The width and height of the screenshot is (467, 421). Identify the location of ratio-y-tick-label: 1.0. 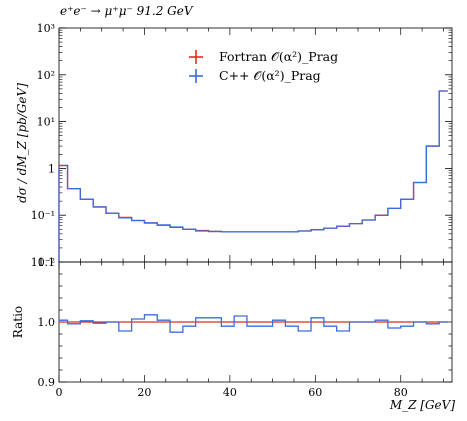
(47, 322).